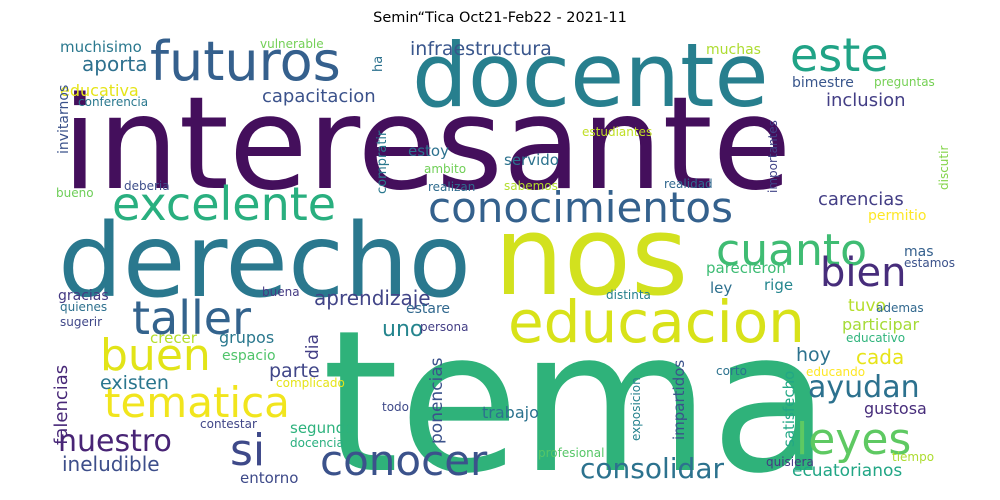 The image size is (1000, 500). Describe the element at coordinates (733, 50) in the screenshot. I see `word-muchas: muchas` at that location.